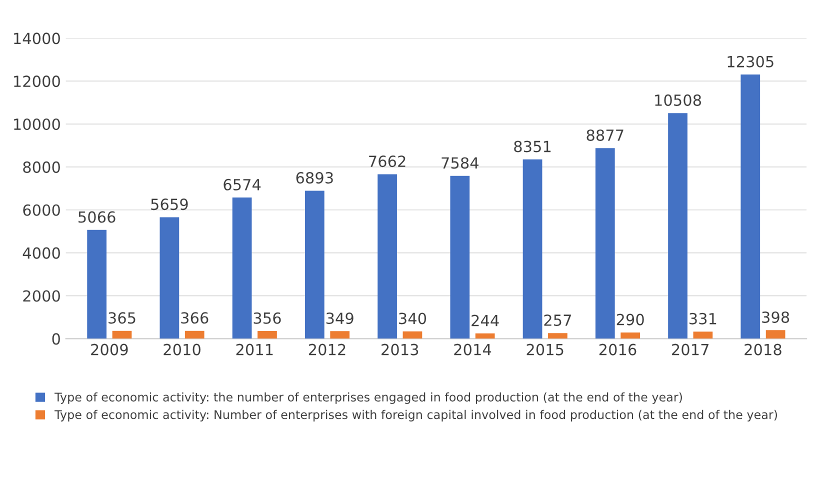 This screenshot has width=823, height=477. Describe the element at coordinates (763, 350) in the screenshot. I see `x-tick-label: 2018` at that location.